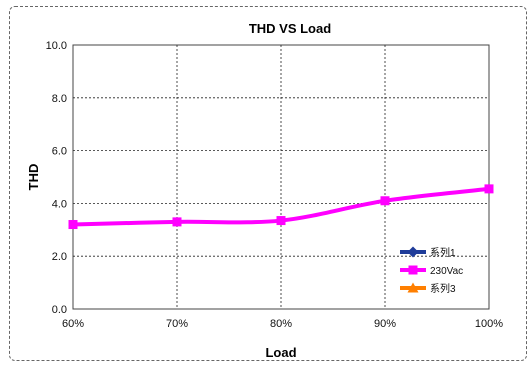 Image resolution: width=531 pixels, height=365 pixels. Describe the element at coordinates (59, 99) in the screenshot. I see `y-tick-label: 8.0` at that location.